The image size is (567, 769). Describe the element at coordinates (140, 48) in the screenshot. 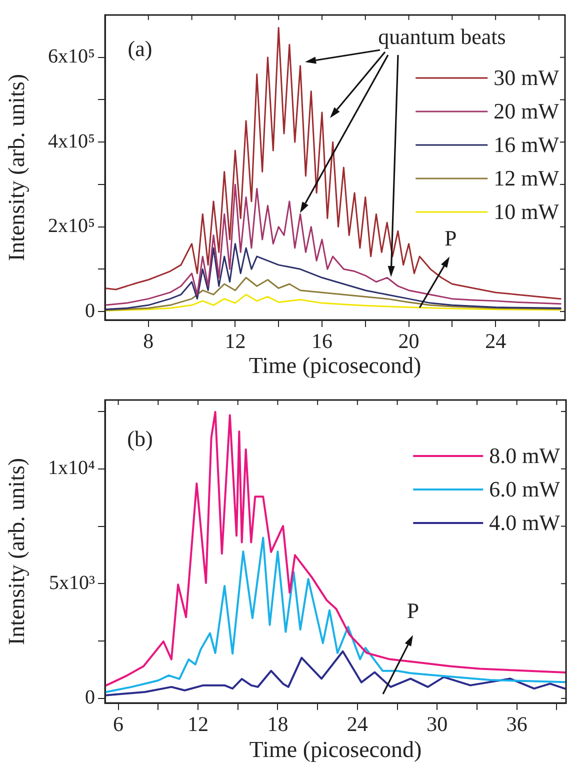

I see `annotation: (a)` at that location.